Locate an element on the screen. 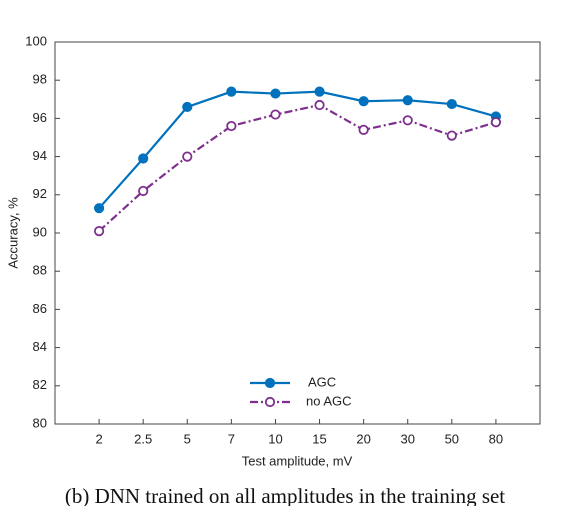  x-tick-label: 7 is located at coordinates (231, 438).